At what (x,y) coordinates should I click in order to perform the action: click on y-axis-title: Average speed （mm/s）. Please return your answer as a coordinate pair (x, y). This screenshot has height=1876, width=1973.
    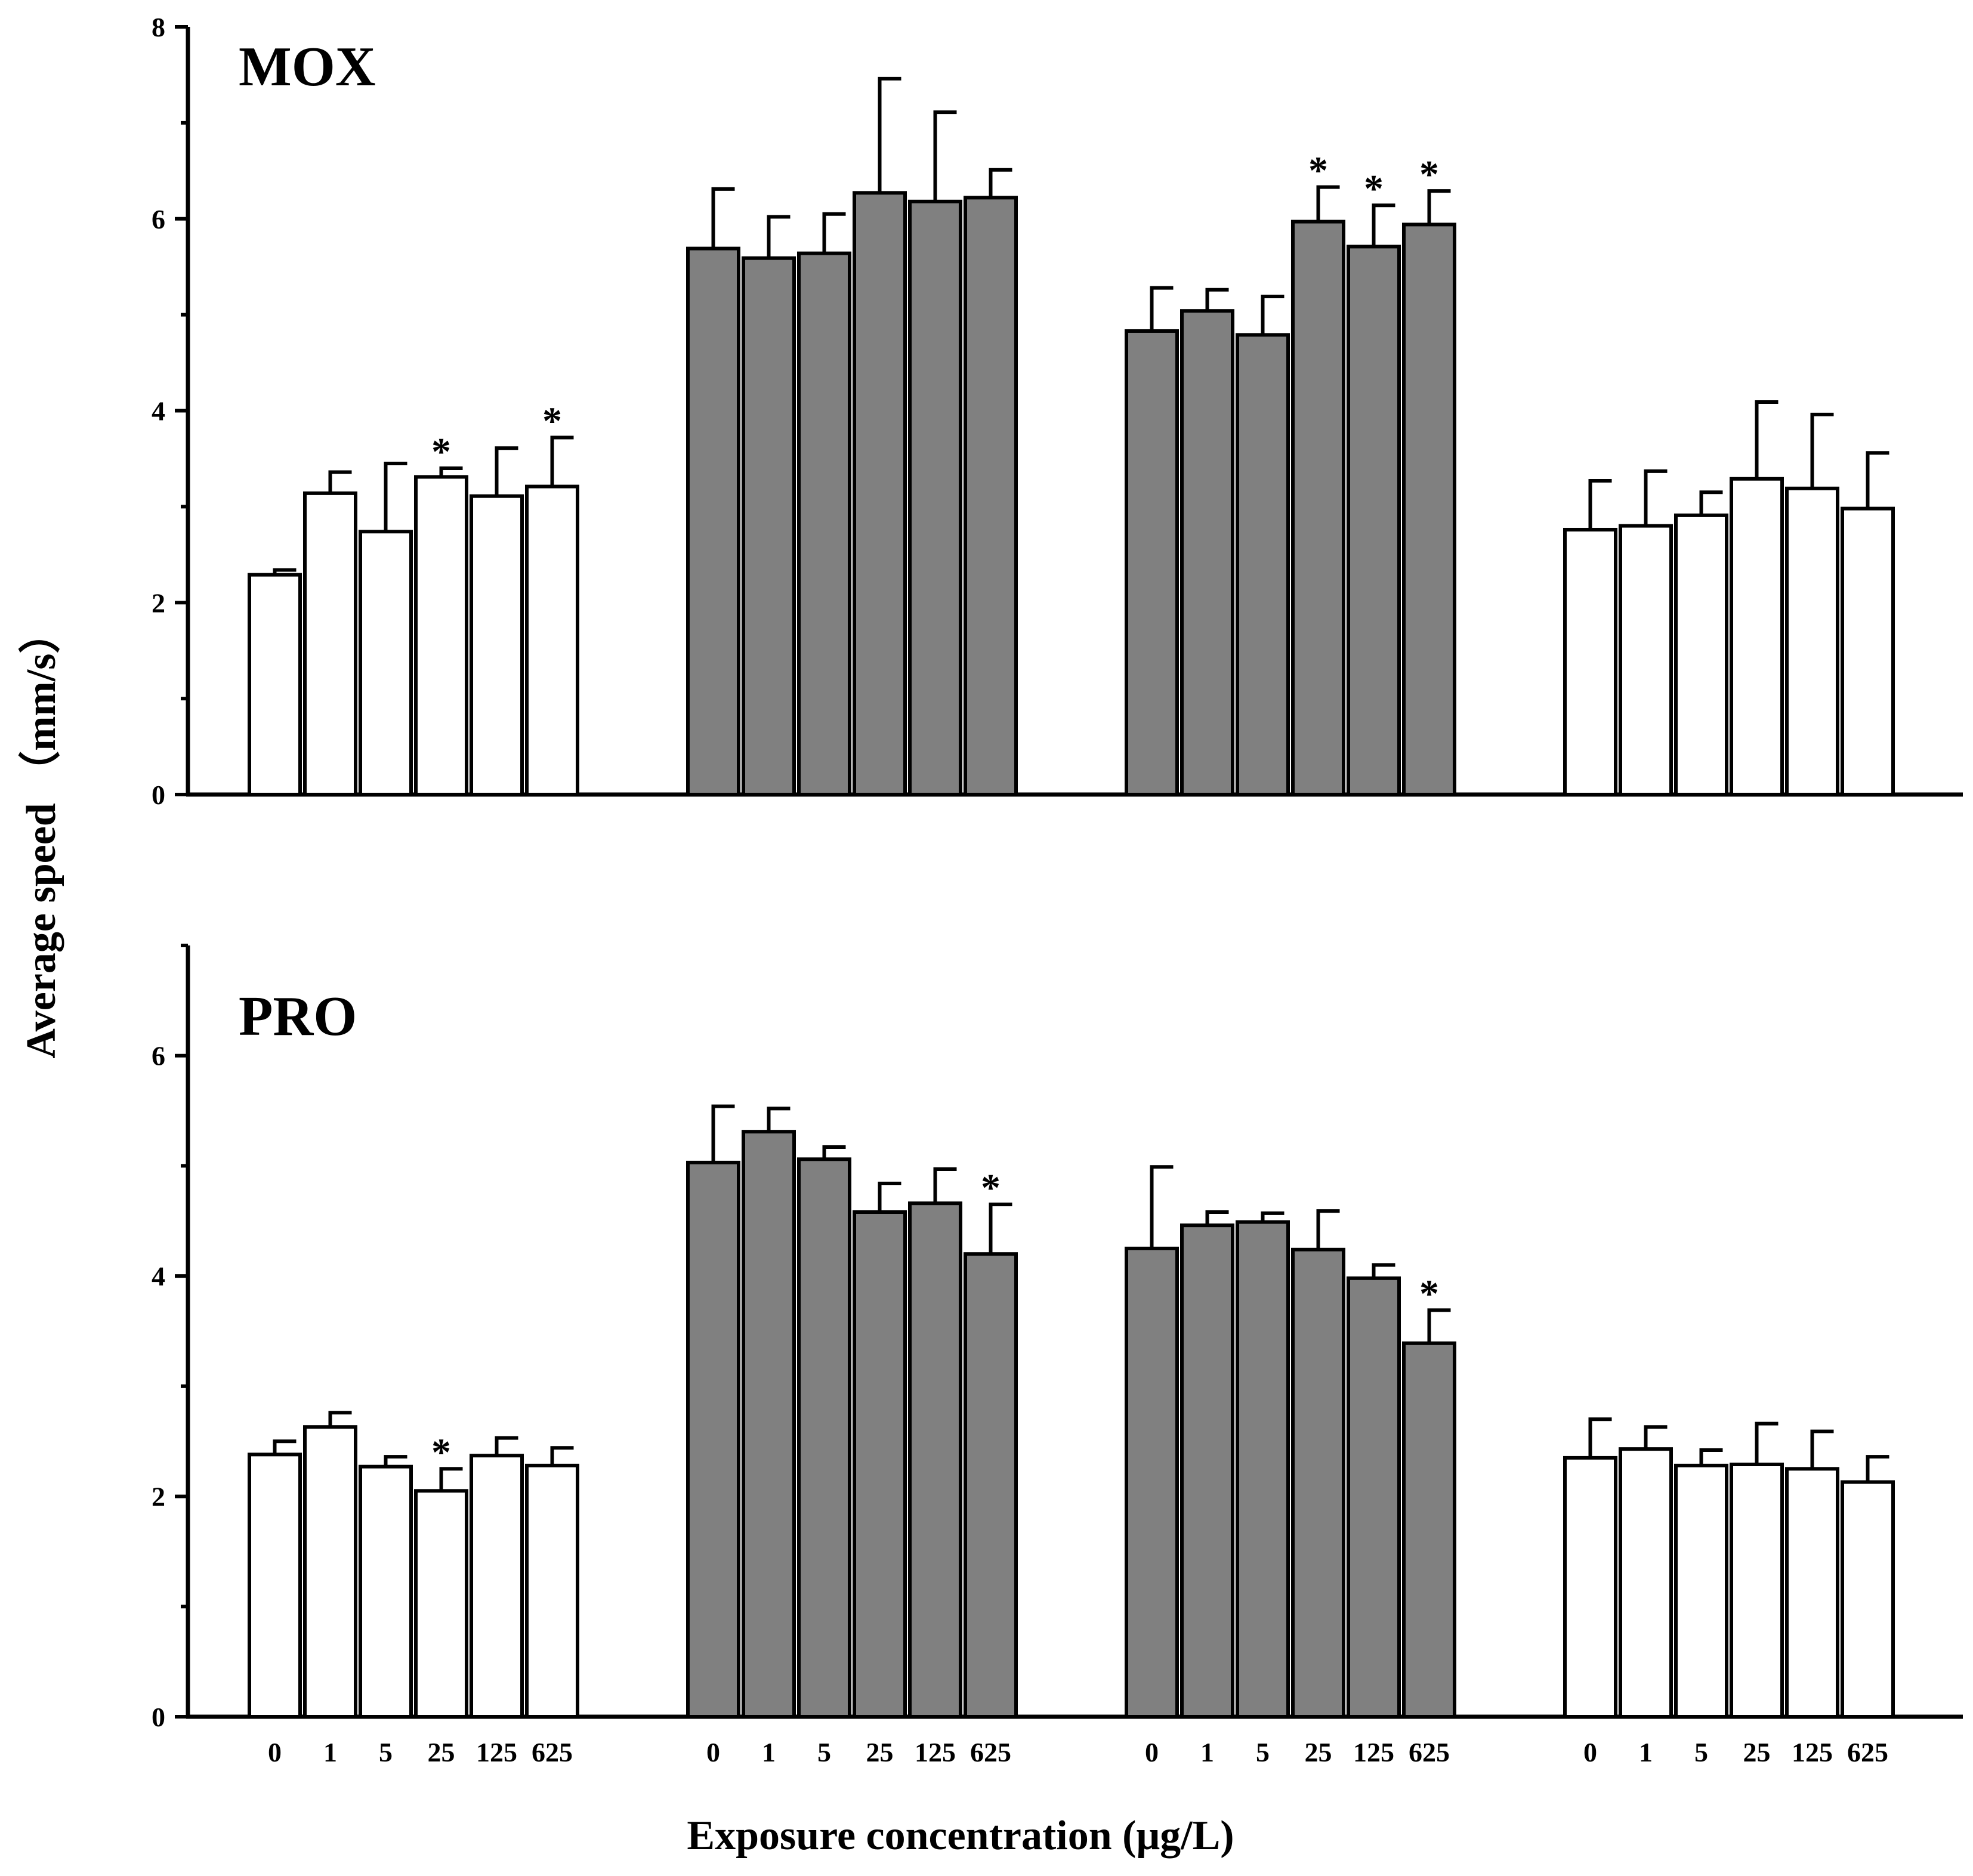
    Looking at the image, I should click on (41, 834).